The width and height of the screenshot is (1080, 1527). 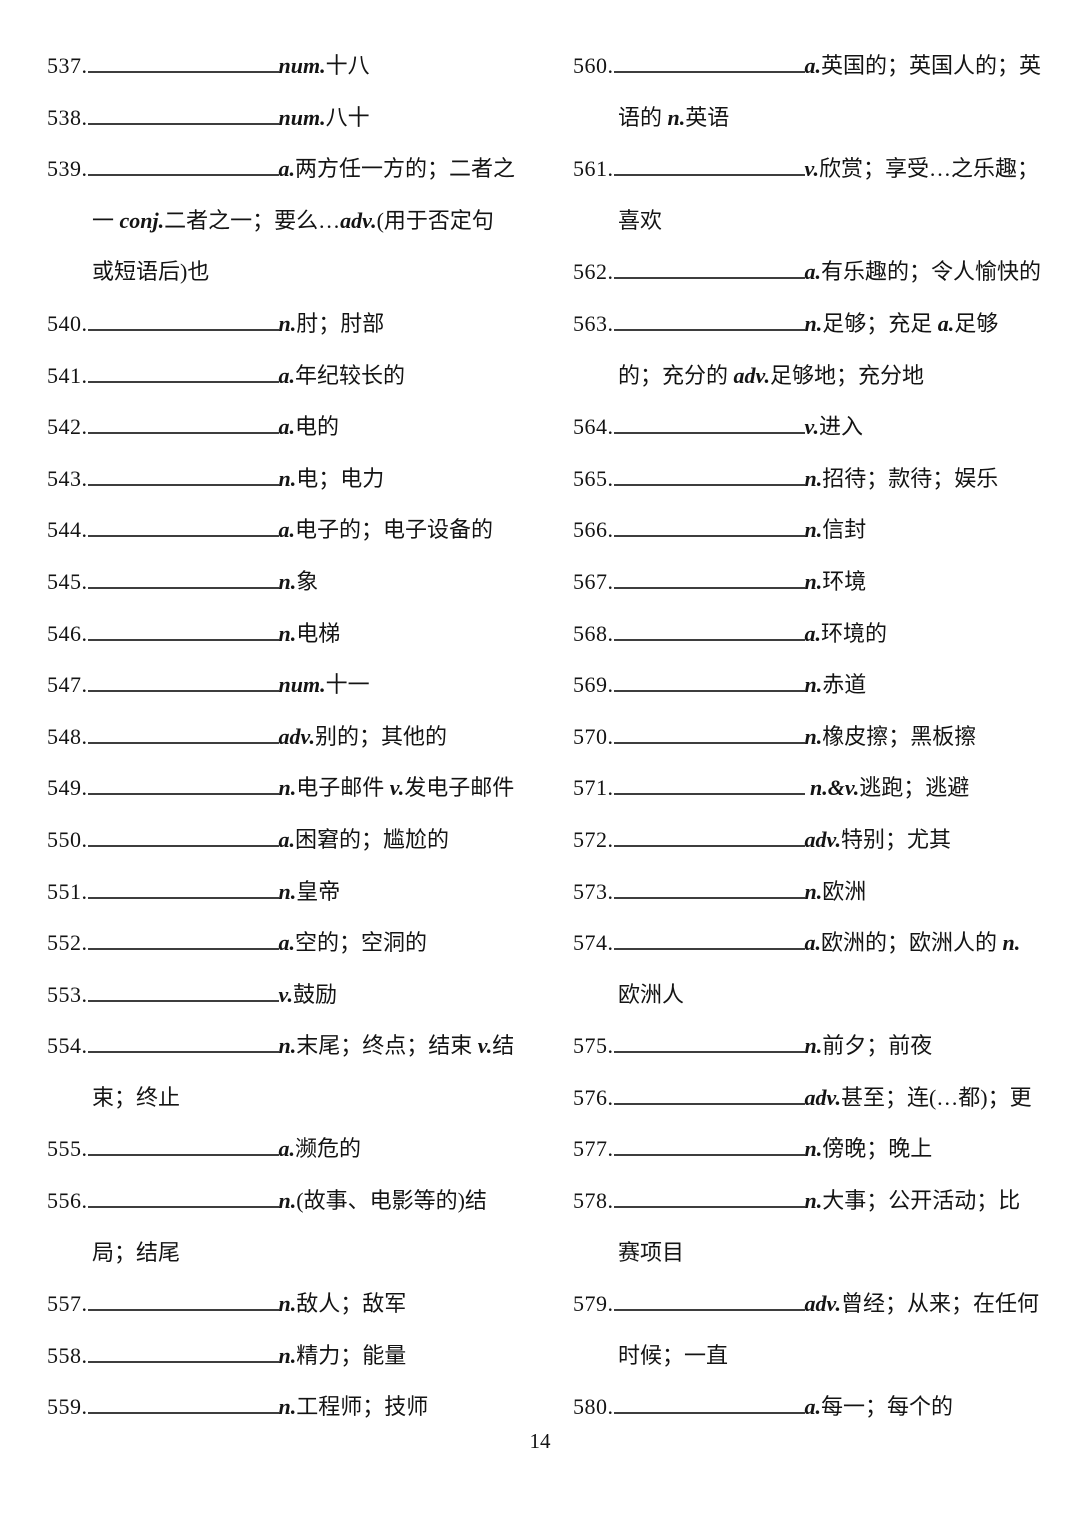 I want to click on vocab-entry: 568. a.环境的, so click(x=807, y=634).